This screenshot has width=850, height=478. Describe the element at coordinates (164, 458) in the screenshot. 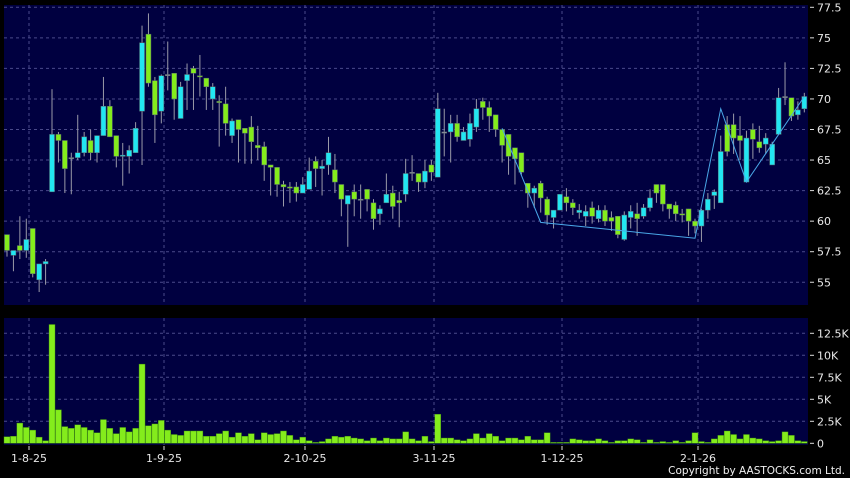

I see `date-tick-label: 1-9-25` at that location.